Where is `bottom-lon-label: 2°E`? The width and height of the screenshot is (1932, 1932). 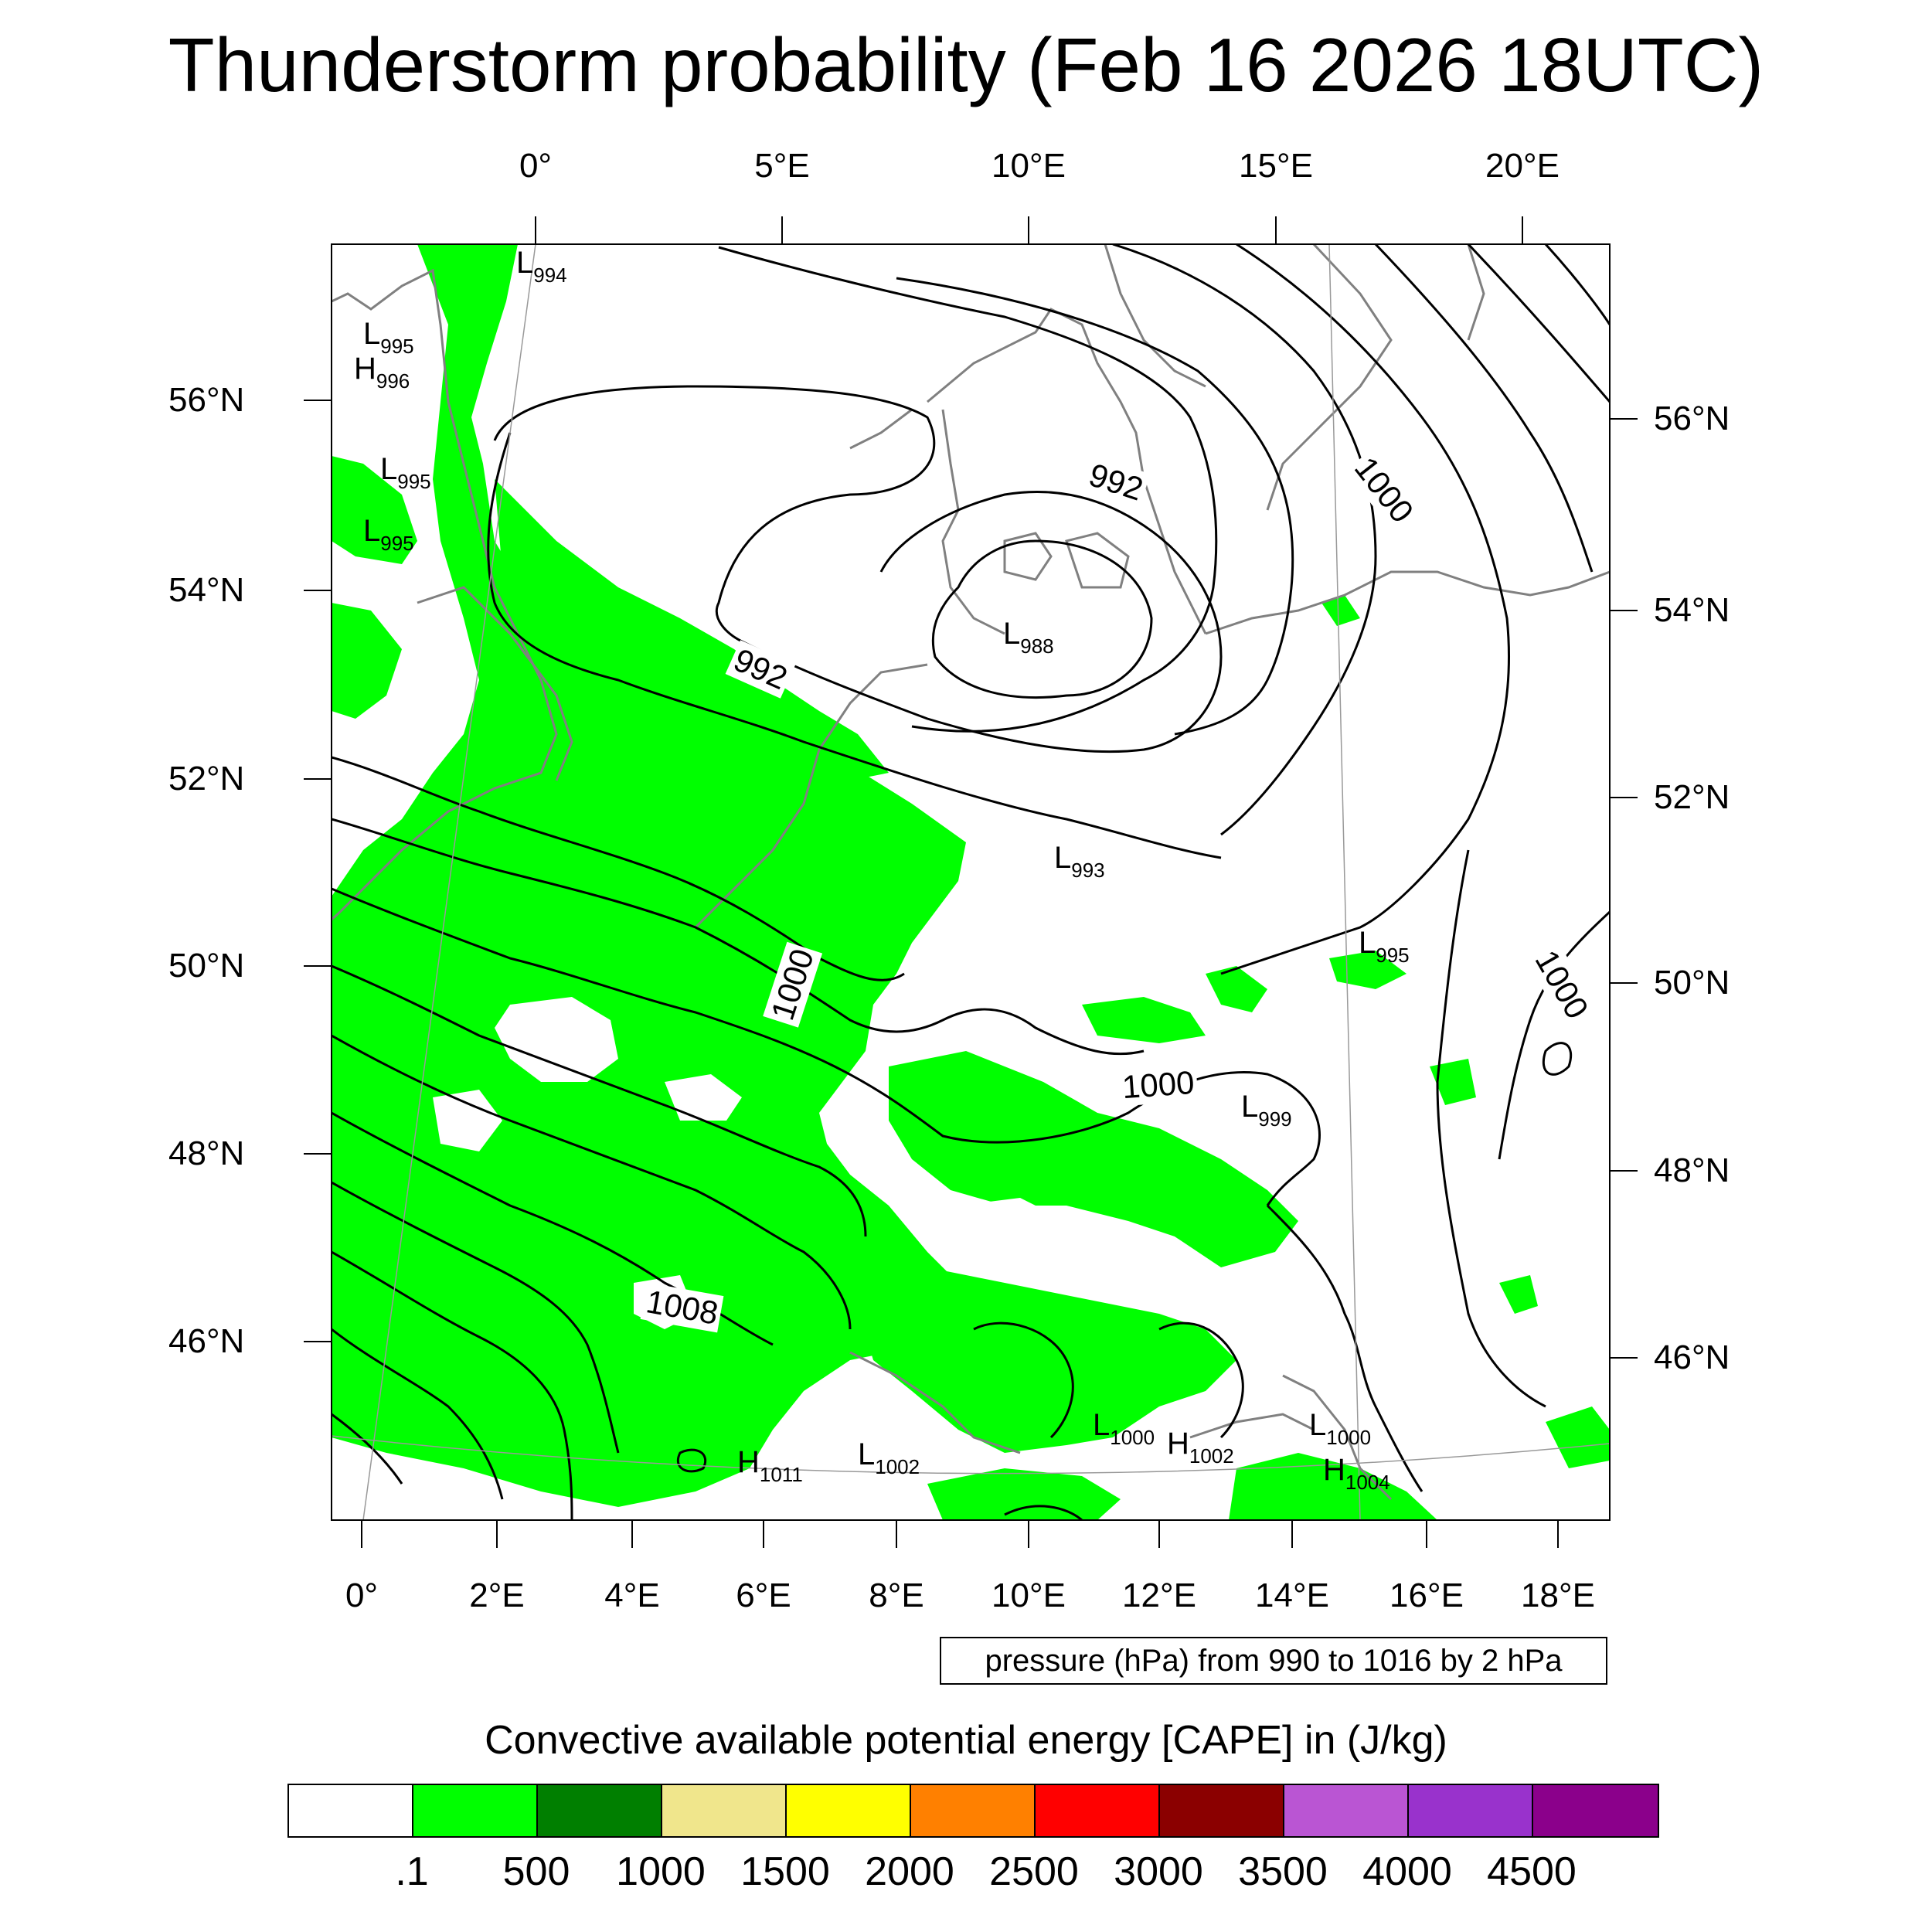 bottom-lon-label: 2°E is located at coordinates (497, 1596).